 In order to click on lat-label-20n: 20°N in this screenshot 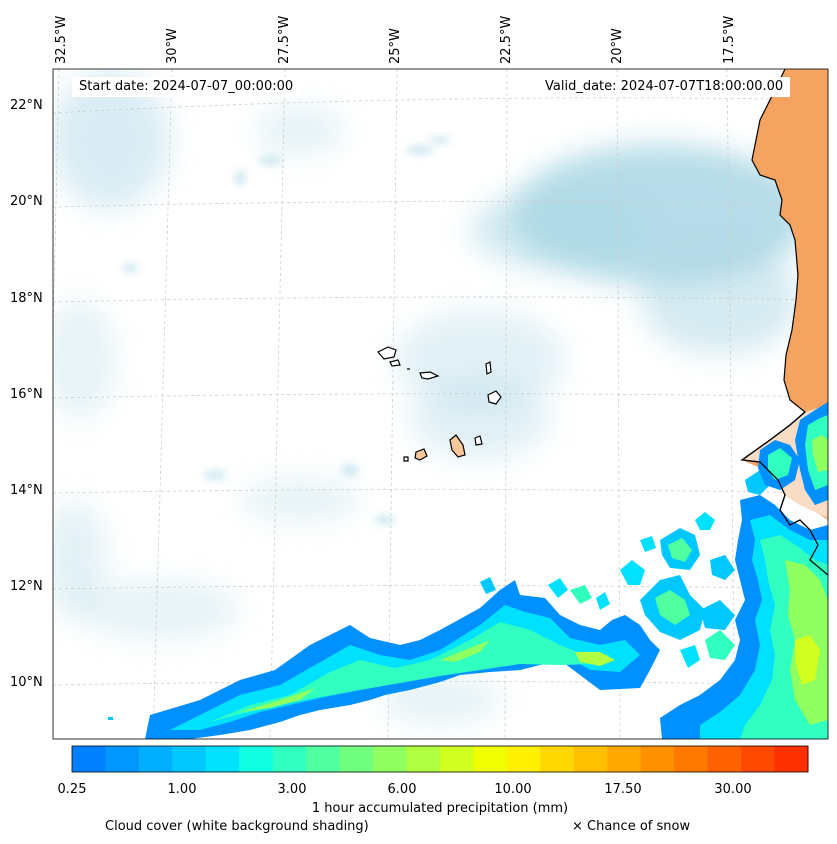, I will do `click(26, 201)`.